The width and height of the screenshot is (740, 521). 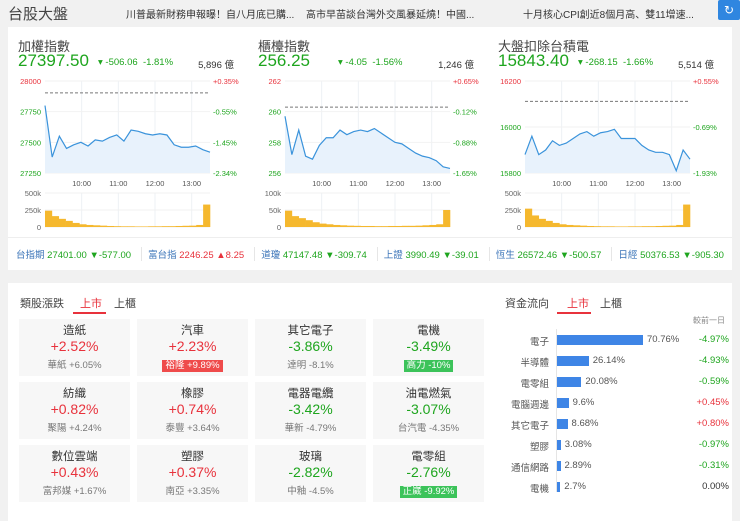 What do you see at coordinates (346, 255) in the screenshot?
I see `ticker-change: ▼-309.74` at bounding box center [346, 255].